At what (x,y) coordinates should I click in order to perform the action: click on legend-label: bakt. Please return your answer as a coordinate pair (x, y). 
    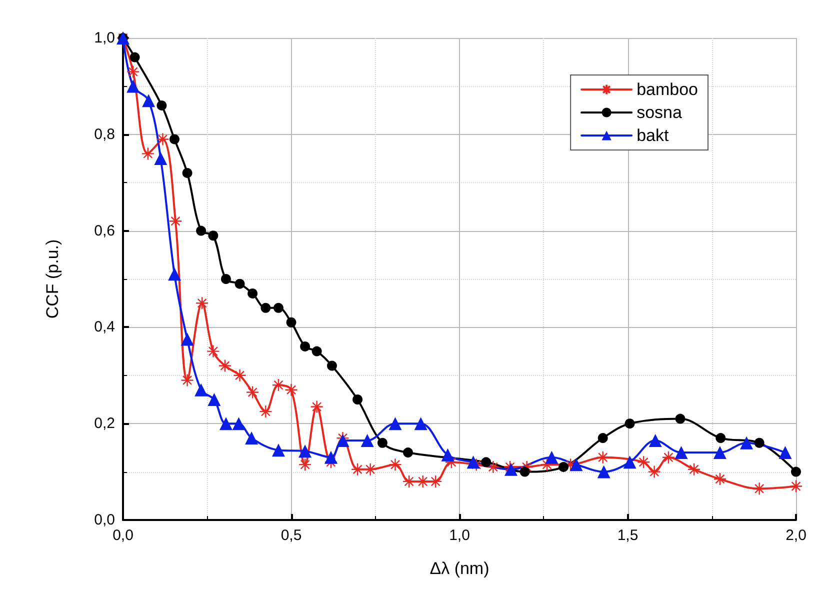
    Looking at the image, I should click on (652, 135).